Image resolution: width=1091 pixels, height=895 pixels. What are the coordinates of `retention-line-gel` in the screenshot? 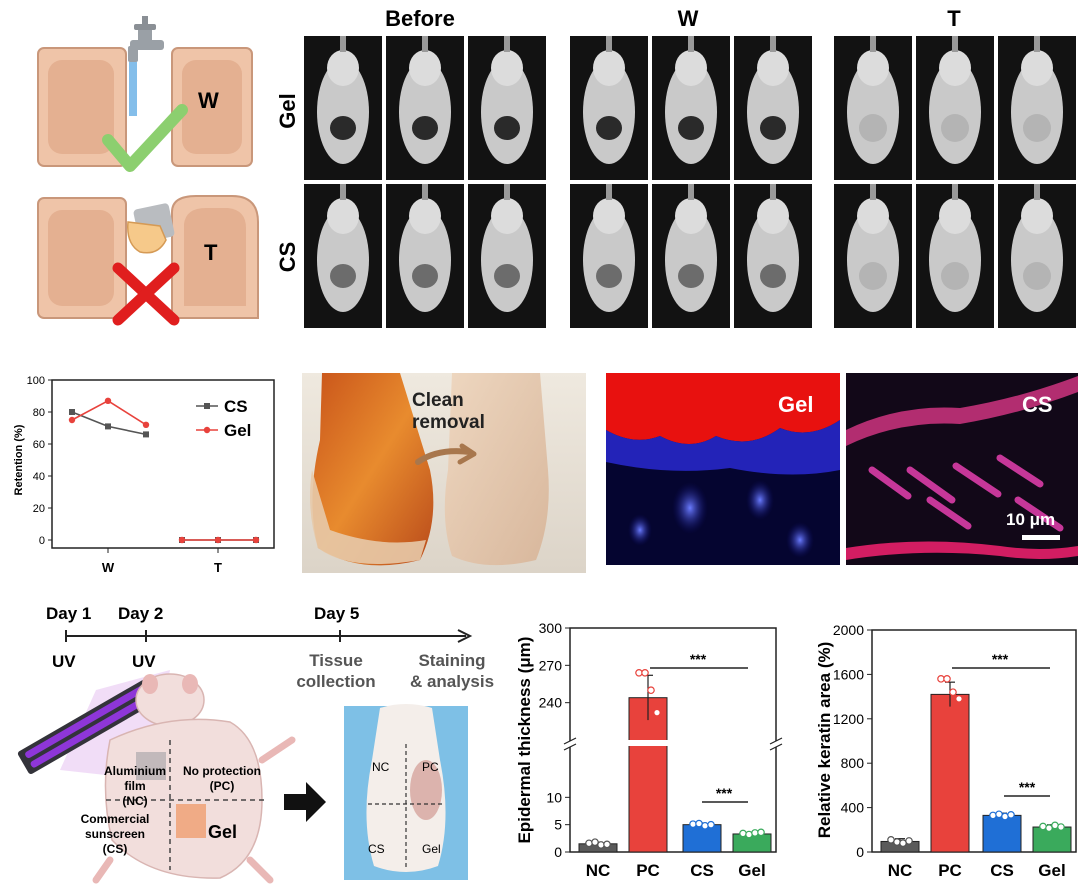 It's located at (109, 412).